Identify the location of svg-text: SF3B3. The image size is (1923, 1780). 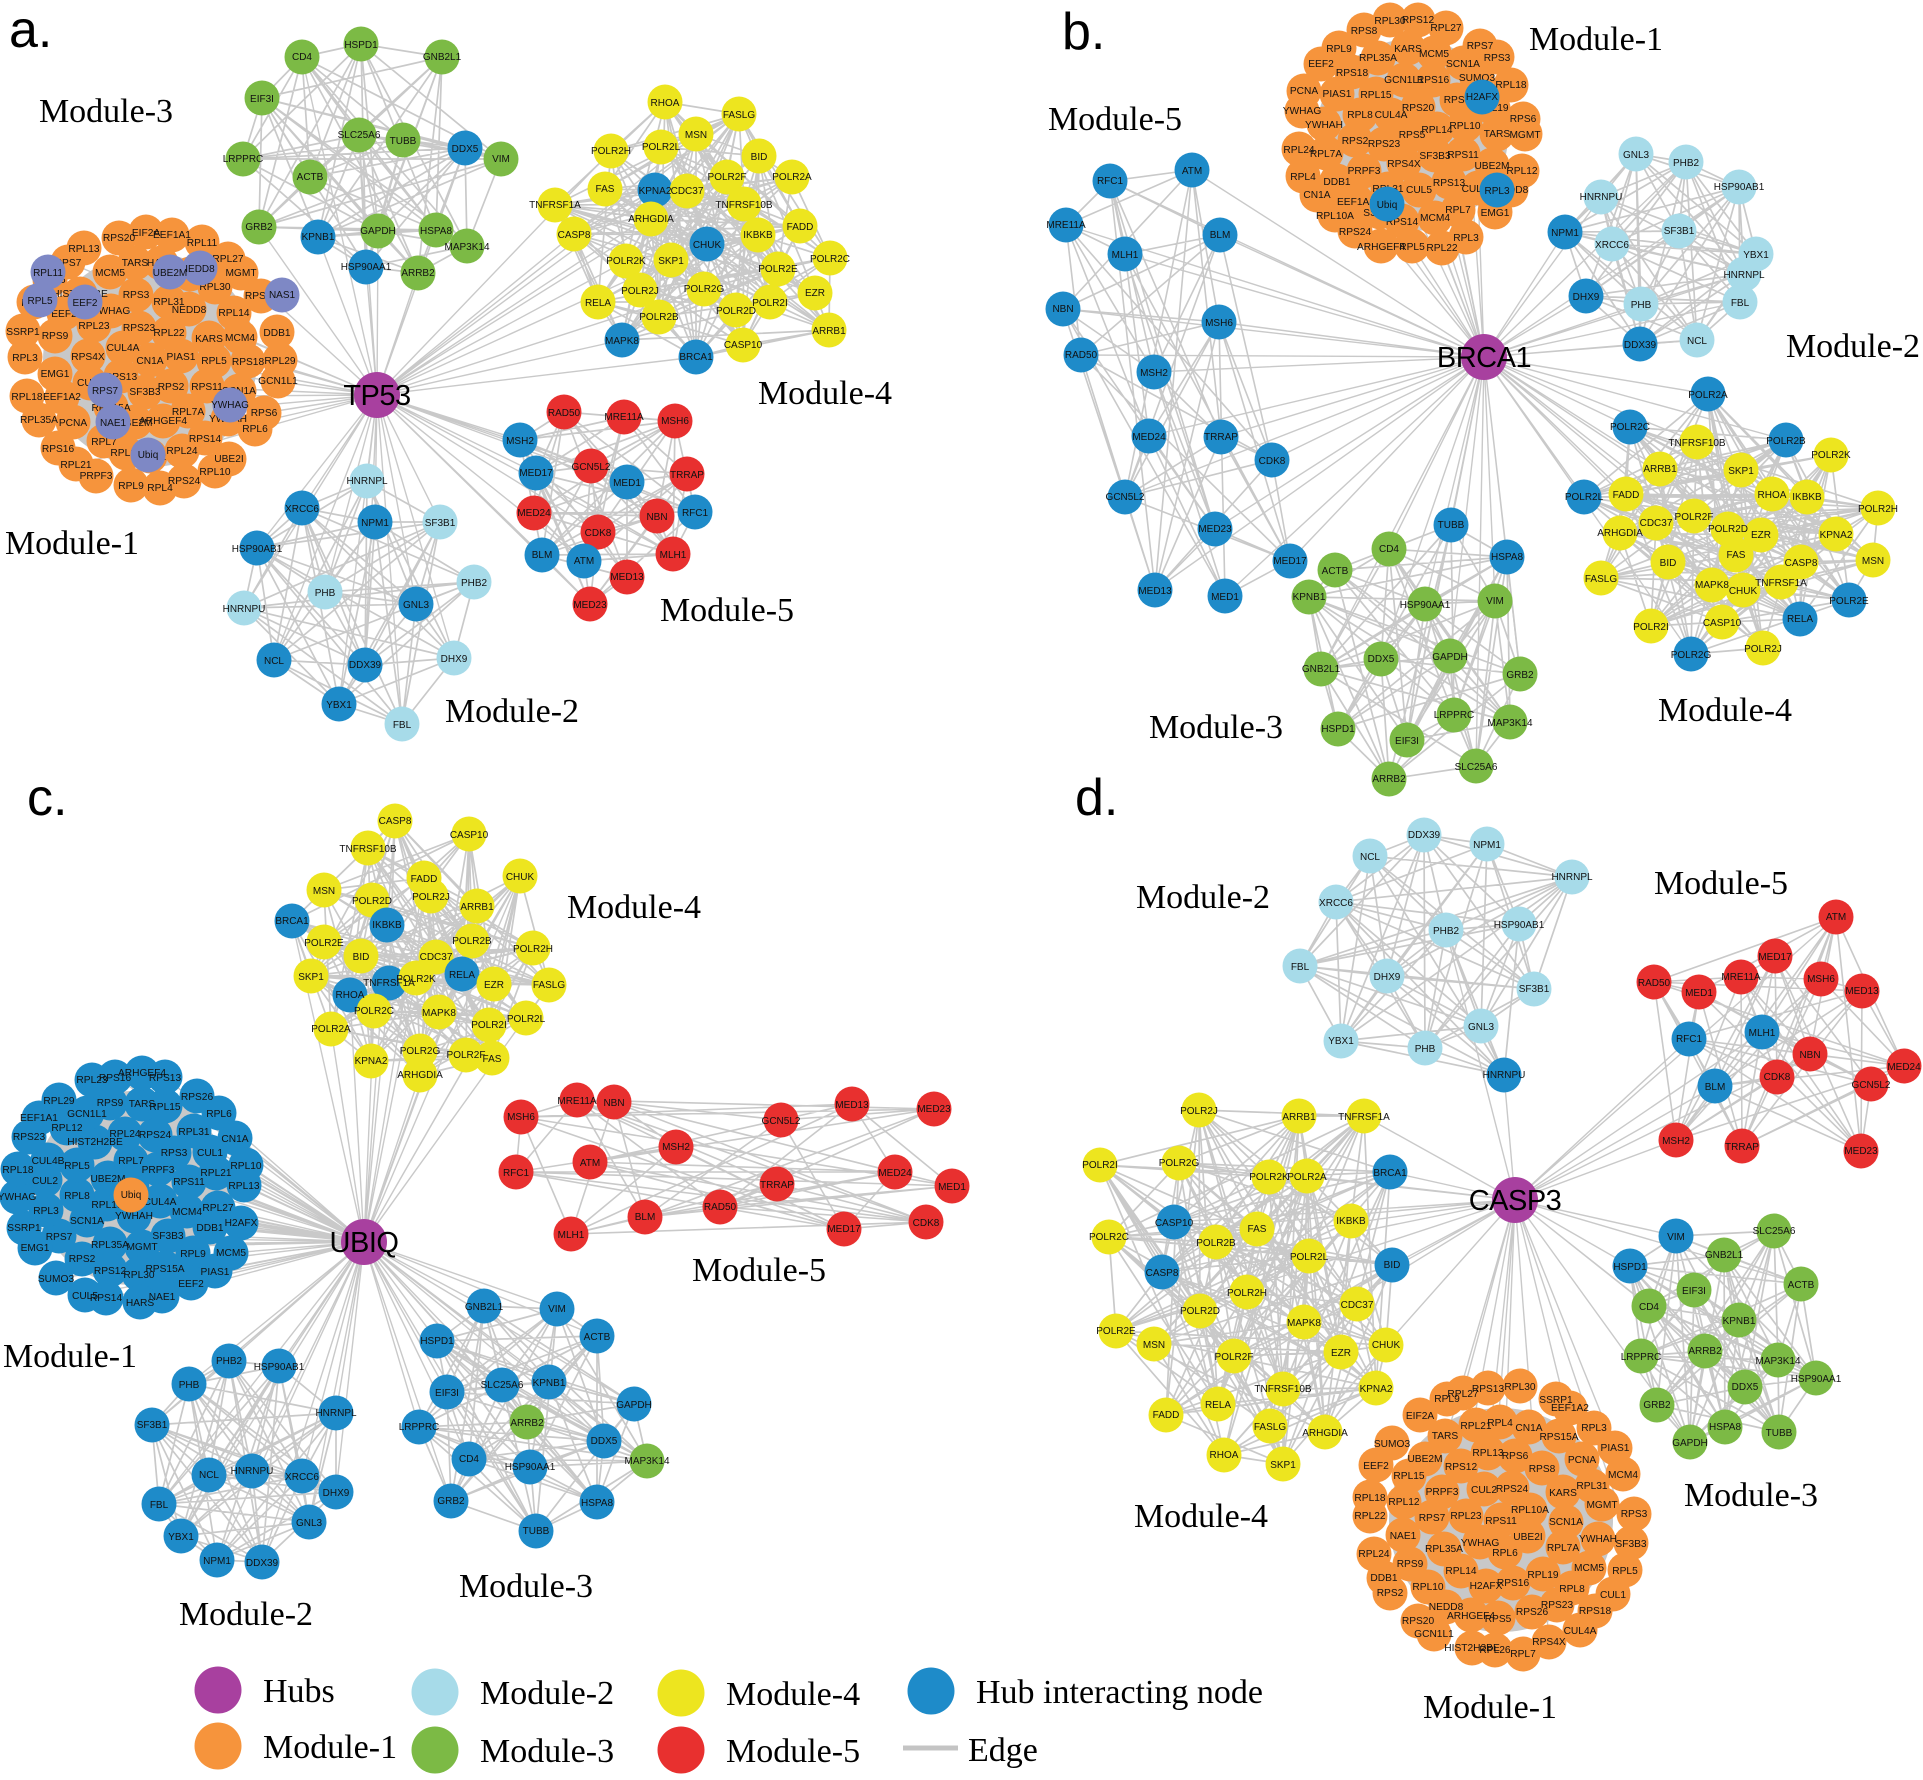
(144, 392).